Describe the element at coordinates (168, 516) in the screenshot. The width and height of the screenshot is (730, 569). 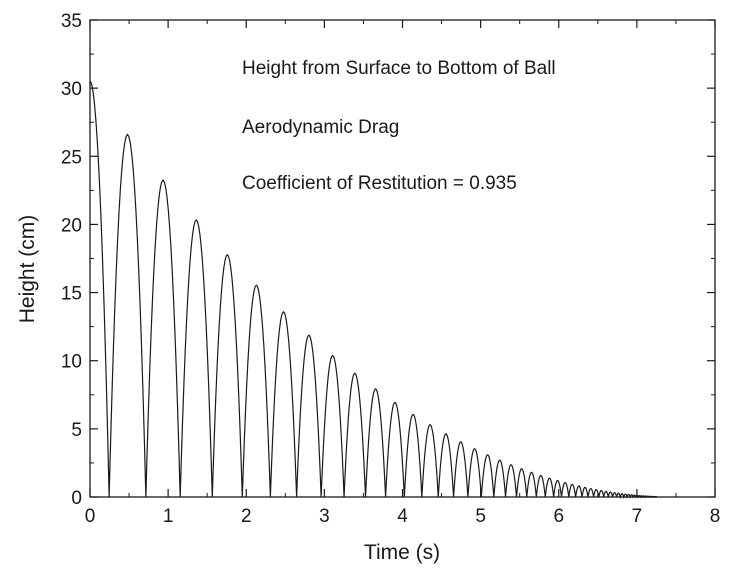
I see `x-tick-label: 1` at that location.